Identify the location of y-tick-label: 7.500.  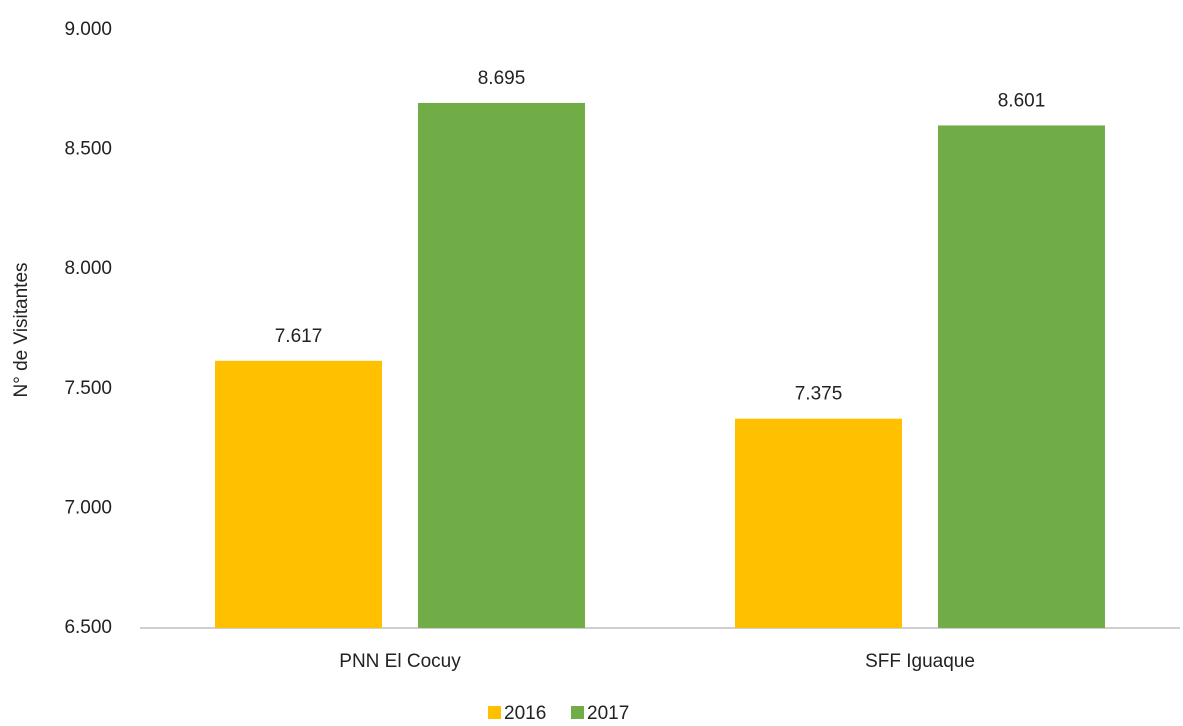
(88, 388).